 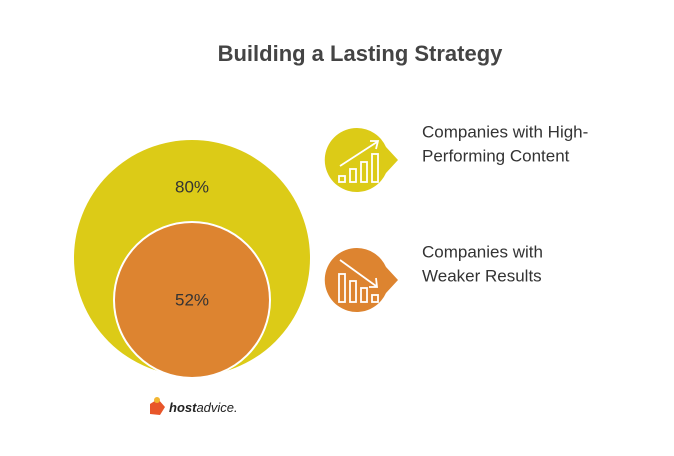 What do you see at coordinates (361, 53) in the screenshot?
I see `title: Building a Lasting Strategy` at bounding box center [361, 53].